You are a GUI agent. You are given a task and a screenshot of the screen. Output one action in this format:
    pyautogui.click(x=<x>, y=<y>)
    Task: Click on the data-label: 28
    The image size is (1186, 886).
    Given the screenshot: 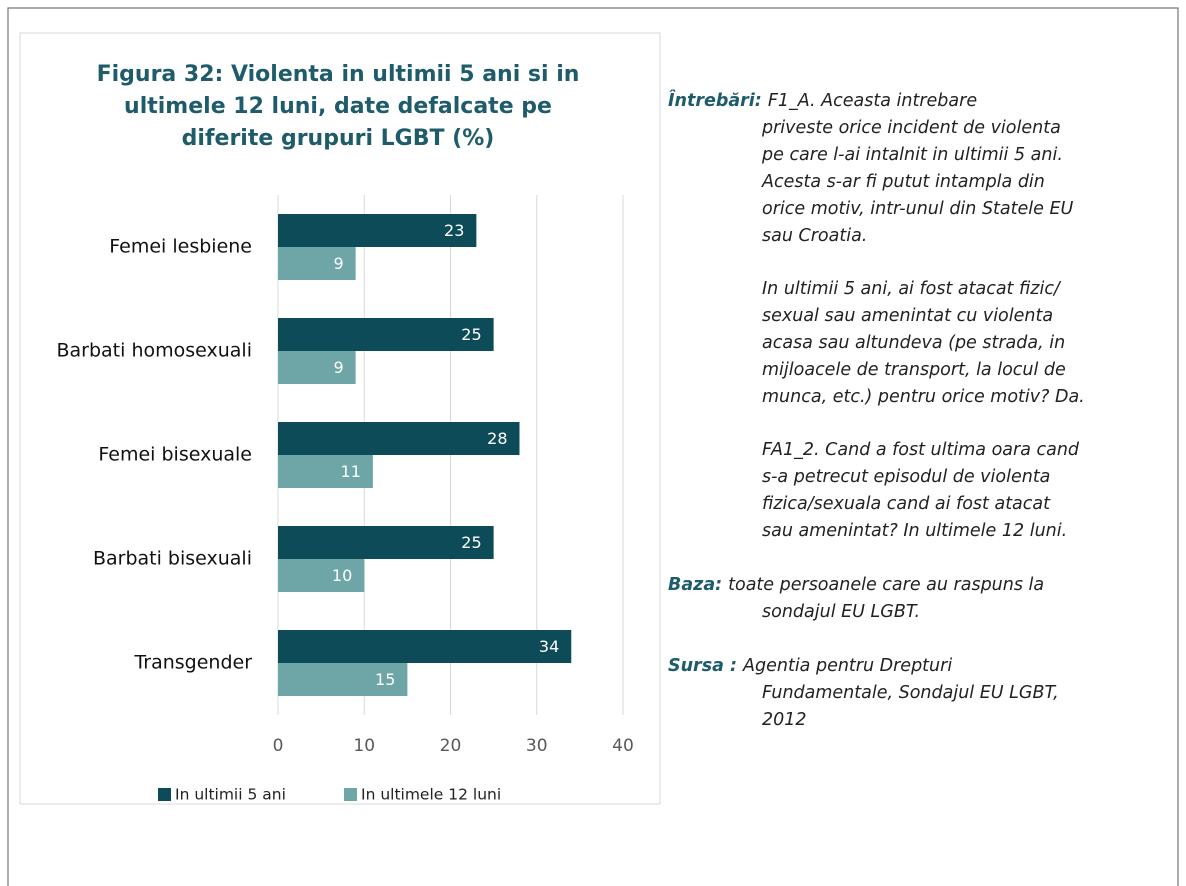 What is the action you would take?
    pyautogui.click(x=497, y=438)
    